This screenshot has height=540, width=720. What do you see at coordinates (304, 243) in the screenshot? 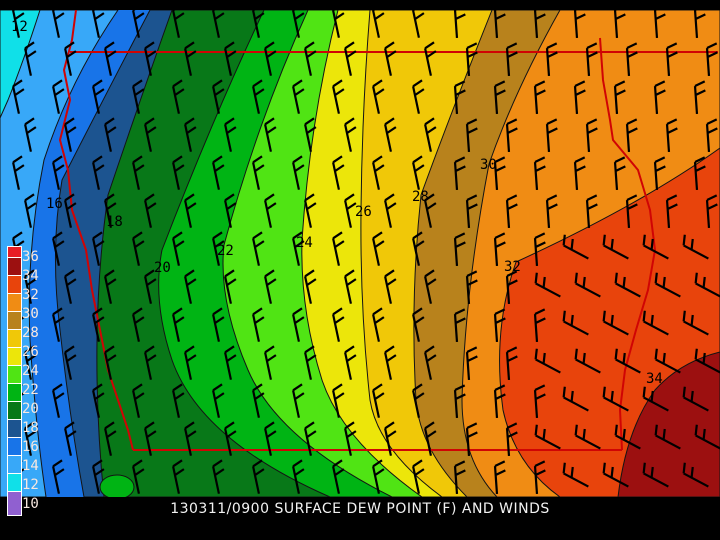
I see `contour-label-24: 24` at bounding box center [304, 243].